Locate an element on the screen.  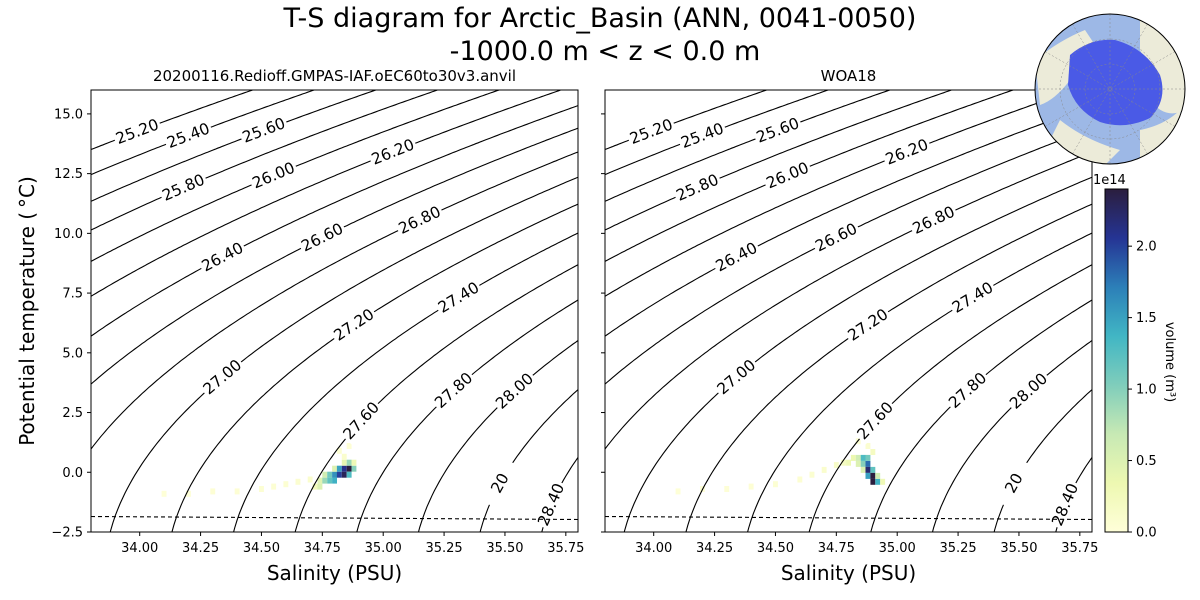
contour-label: 26.00 is located at coordinates (788, 176).